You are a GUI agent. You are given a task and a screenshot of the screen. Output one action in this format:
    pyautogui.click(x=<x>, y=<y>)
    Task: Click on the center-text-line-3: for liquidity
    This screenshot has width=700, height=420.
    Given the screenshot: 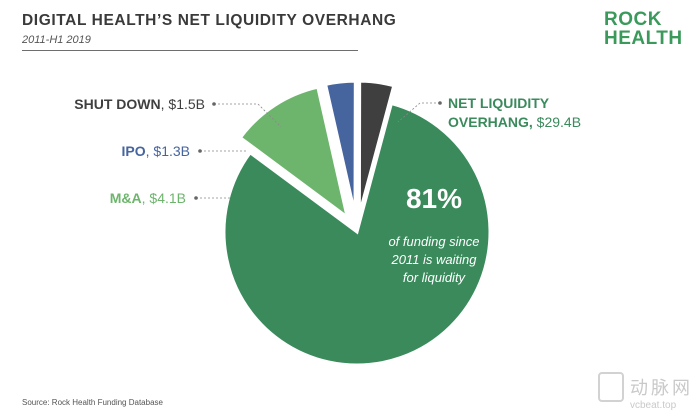 What is the action you would take?
    pyautogui.click(x=435, y=277)
    